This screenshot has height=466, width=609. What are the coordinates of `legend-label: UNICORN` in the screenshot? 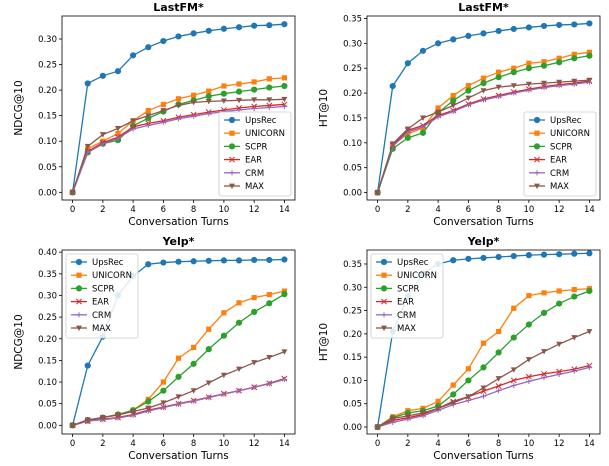 It's located at (112, 276).